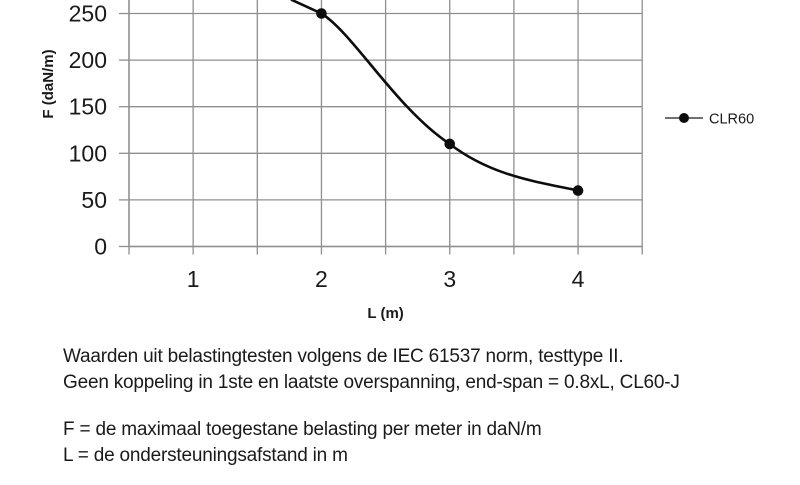 The height and width of the screenshot is (485, 800). Describe the element at coordinates (684, 118) in the screenshot. I see `legend-marker` at that location.